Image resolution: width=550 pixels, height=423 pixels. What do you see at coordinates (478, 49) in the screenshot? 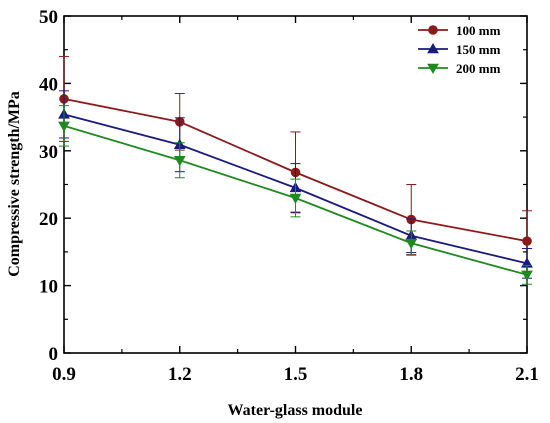
I see `legend-label: 150 mm` at bounding box center [478, 49].